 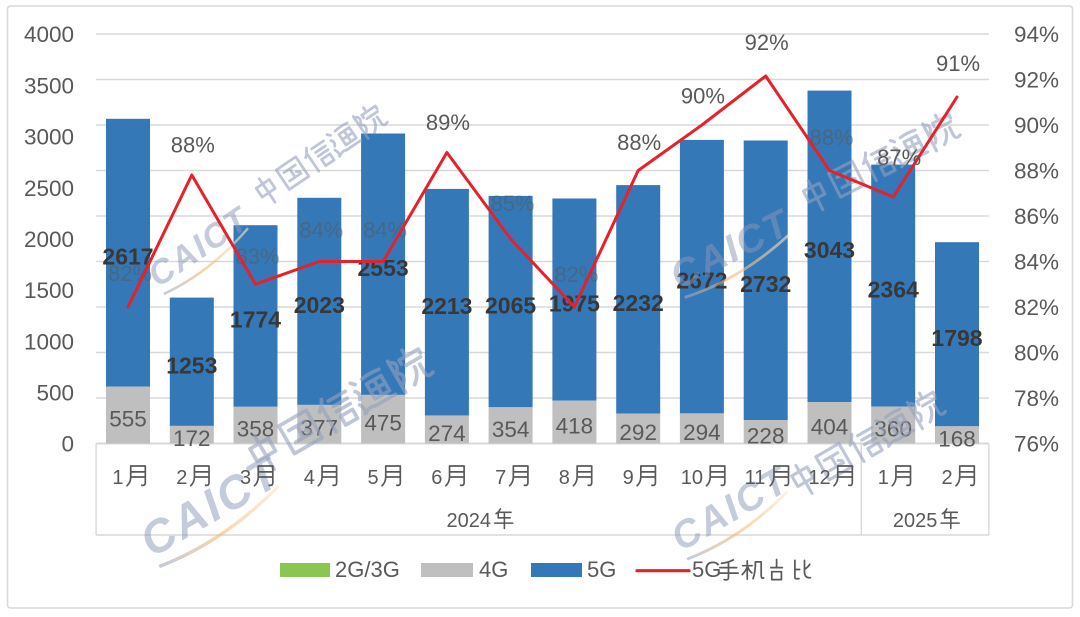 What do you see at coordinates (1036, 444) in the screenshot?
I see `svg-text: 76%` at bounding box center [1036, 444].